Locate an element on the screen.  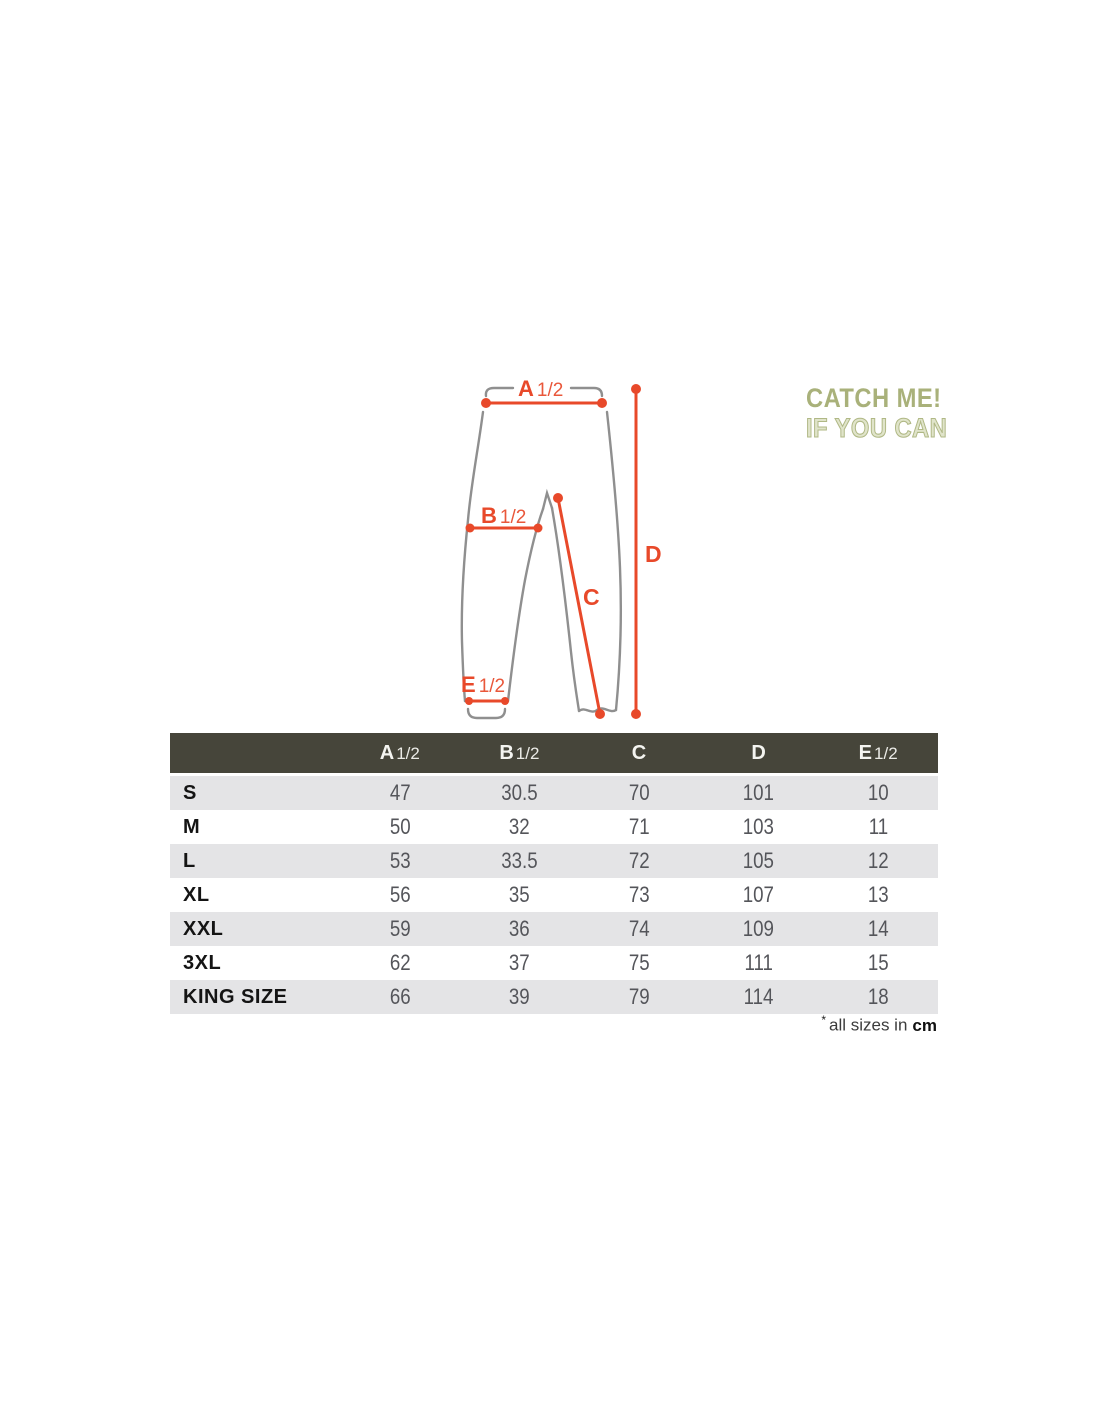
label-b-letter: B is located at coordinates (489, 515).